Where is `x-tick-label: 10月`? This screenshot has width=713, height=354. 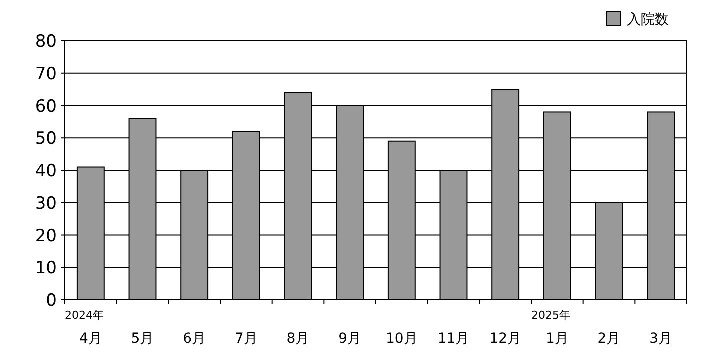 x-tick-label: 10月 is located at coordinates (402, 339).